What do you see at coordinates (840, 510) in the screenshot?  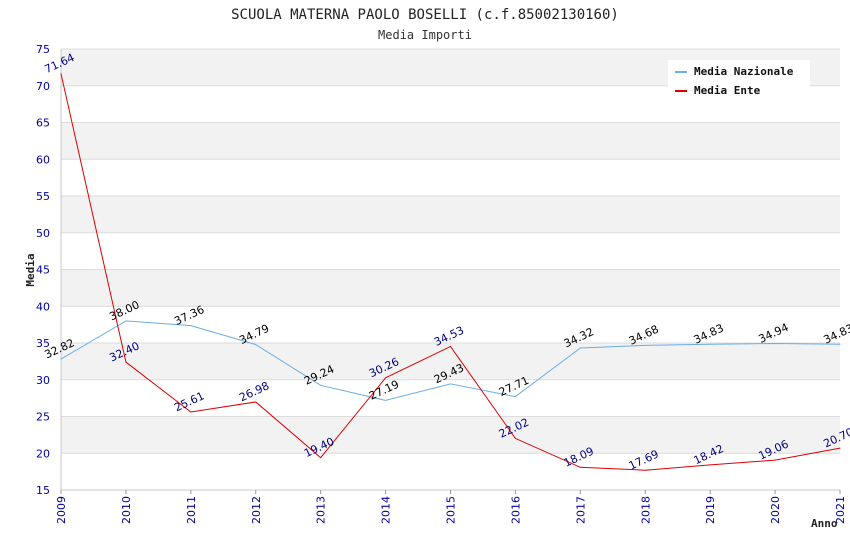 I see `x-tick-label: 2021` at bounding box center [840, 510].